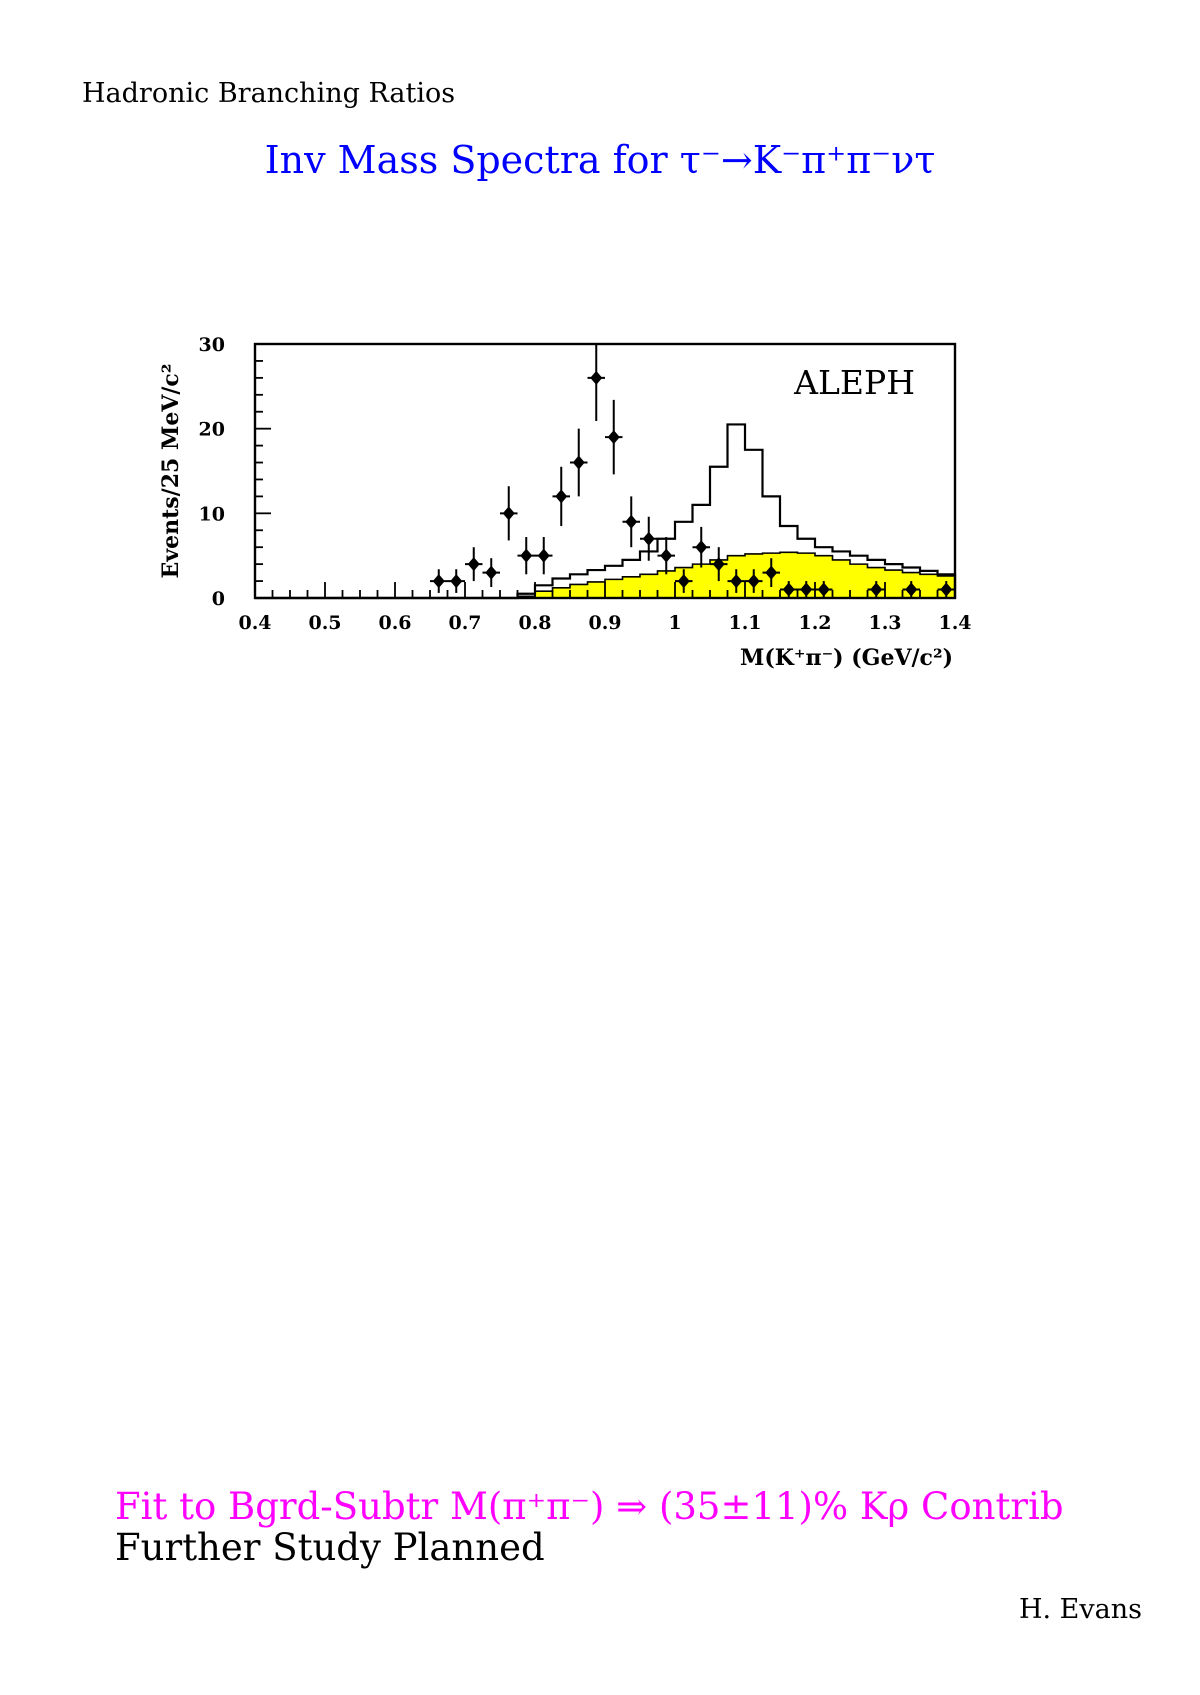 The image size is (1200, 1695). I want to click on header-topic: Hadronic Branching Ratios, so click(269, 93).